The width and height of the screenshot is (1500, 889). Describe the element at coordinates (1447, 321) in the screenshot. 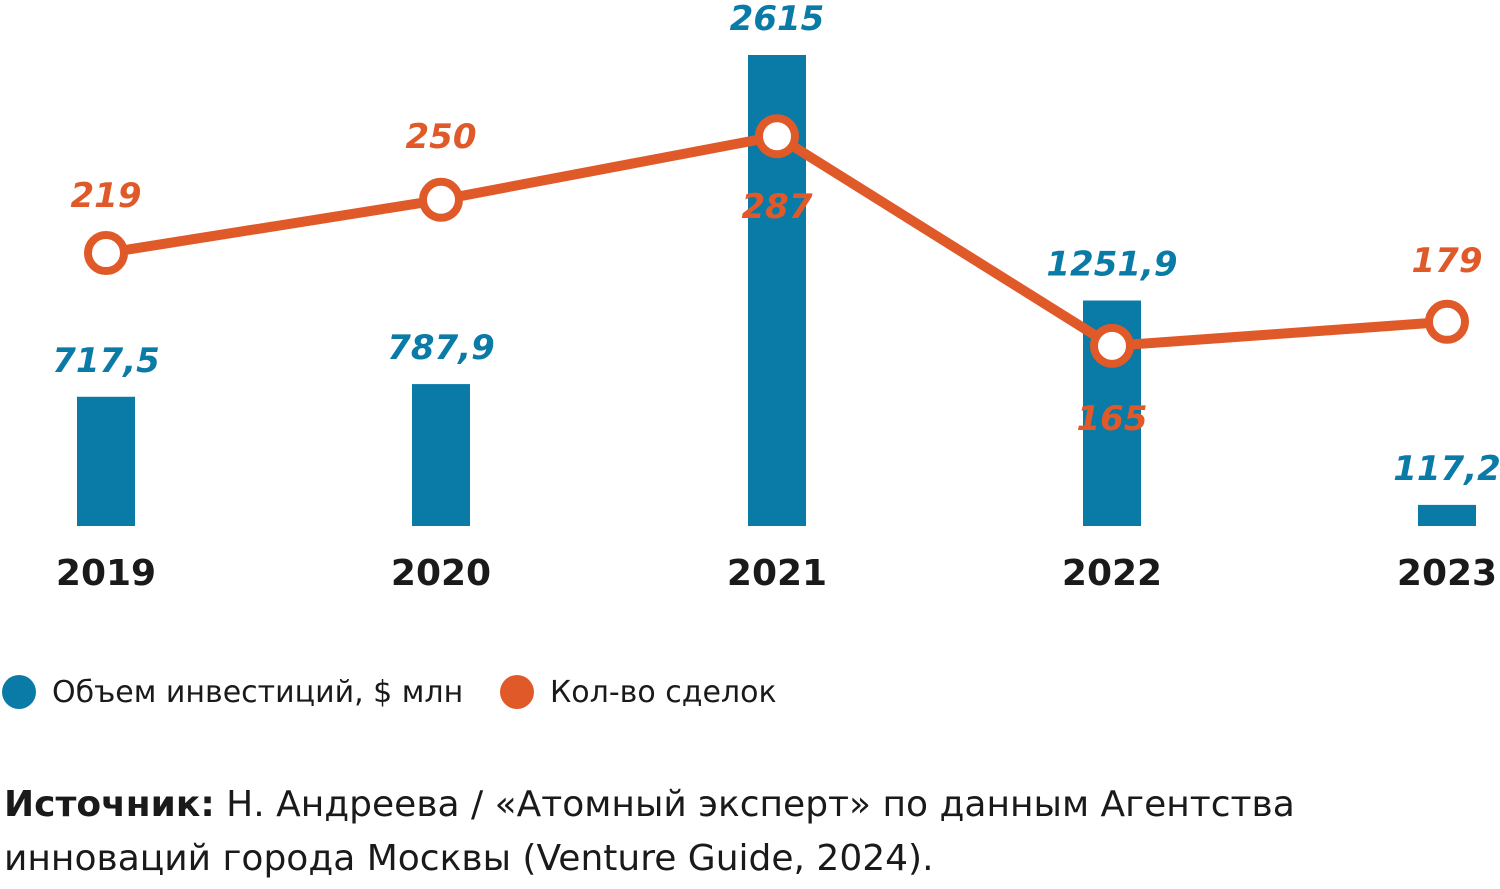

I see `deals-point-2023` at that location.